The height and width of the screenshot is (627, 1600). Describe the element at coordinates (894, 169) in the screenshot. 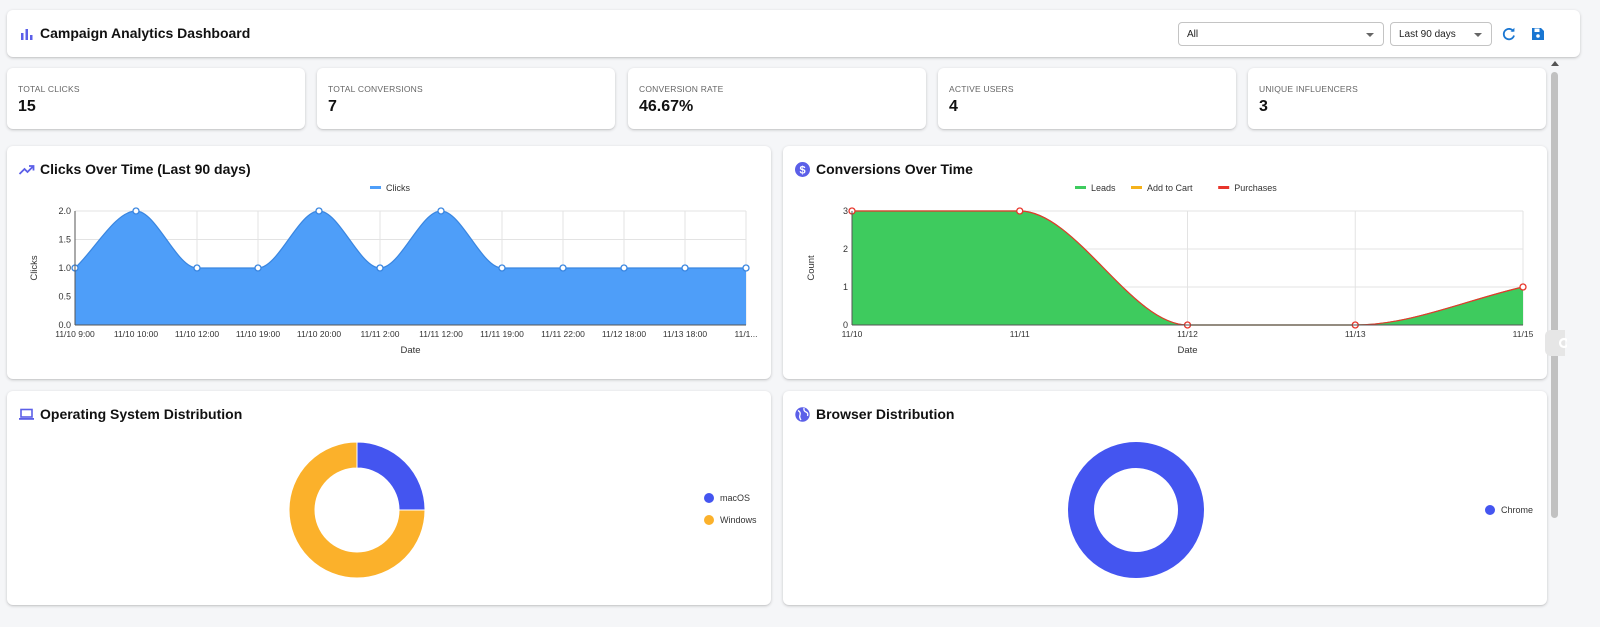

I see `panel-title: Conversions Over Time` at that location.